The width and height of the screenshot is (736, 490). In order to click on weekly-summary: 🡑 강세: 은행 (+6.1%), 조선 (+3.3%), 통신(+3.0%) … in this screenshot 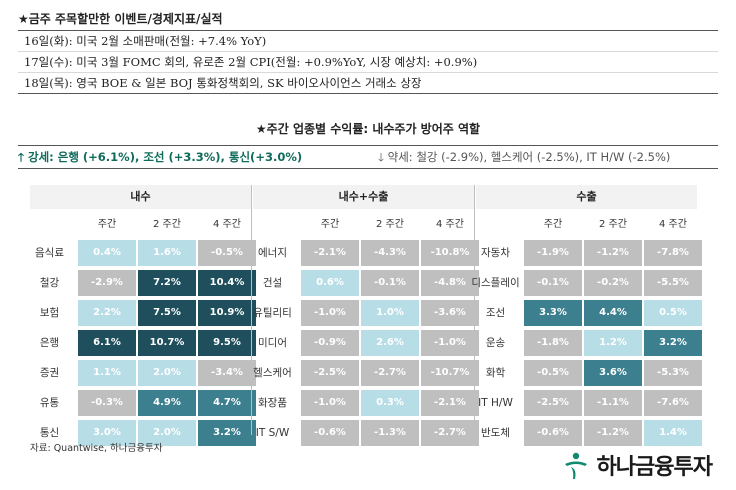, I will do `click(368, 157)`.